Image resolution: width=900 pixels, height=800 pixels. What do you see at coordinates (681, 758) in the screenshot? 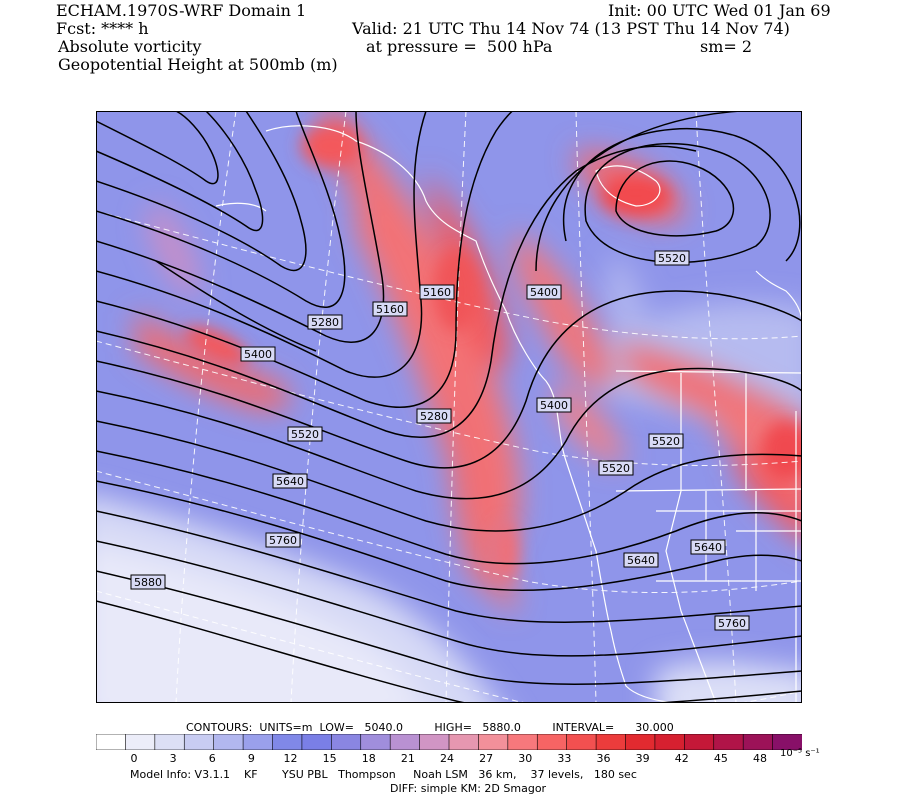
I see `colorbar-label: 42` at bounding box center [681, 758].